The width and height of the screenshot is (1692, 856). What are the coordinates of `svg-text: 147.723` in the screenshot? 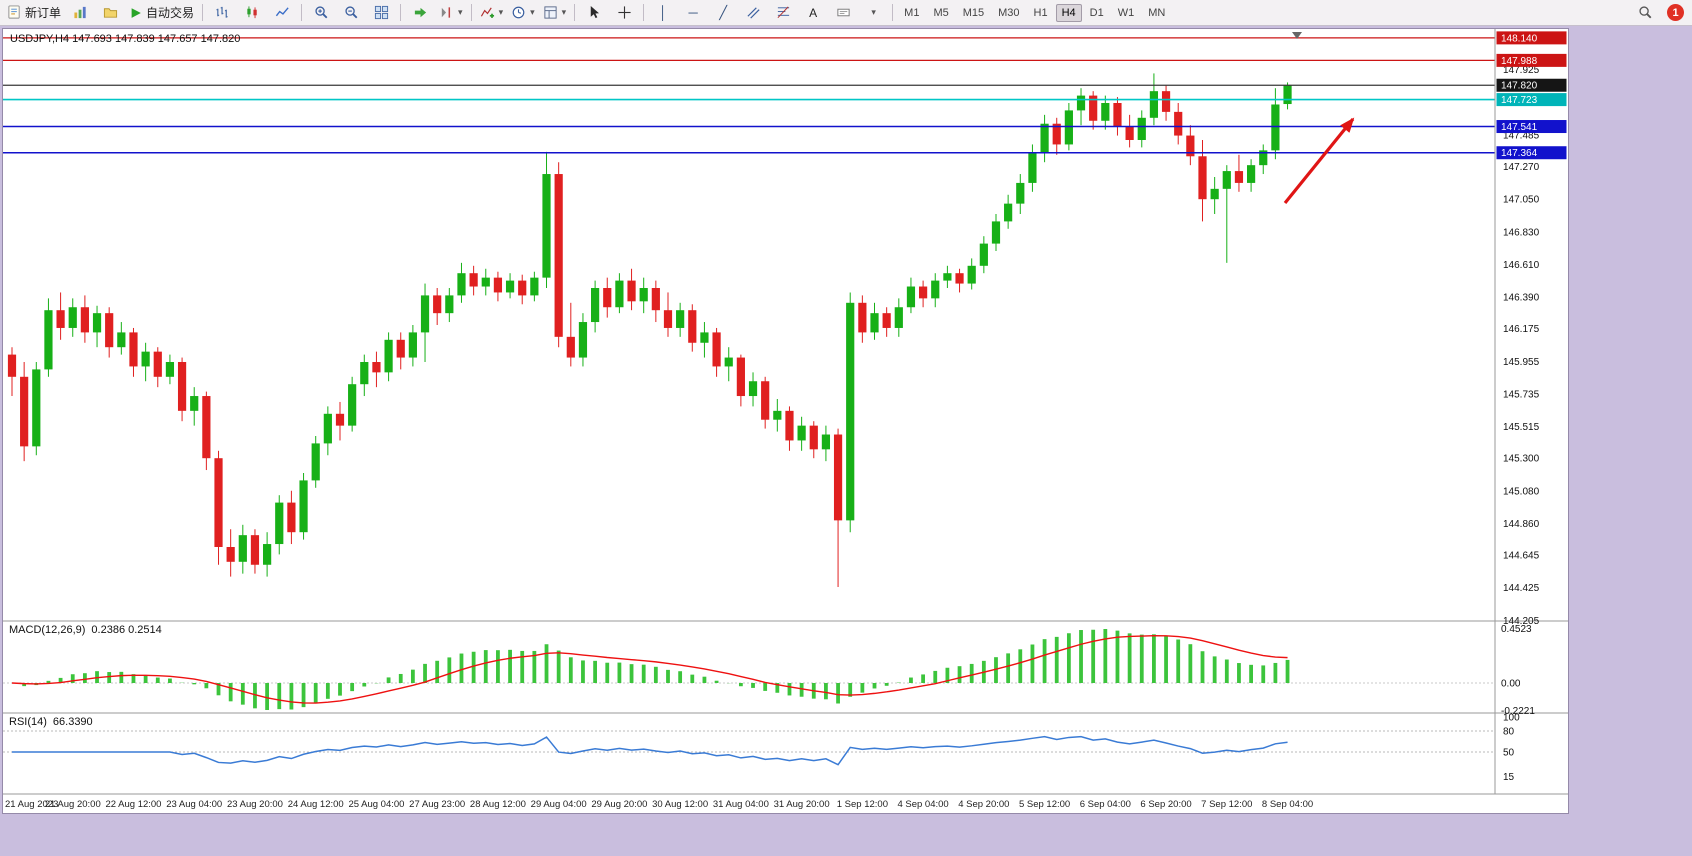 It's located at (1519, 100).